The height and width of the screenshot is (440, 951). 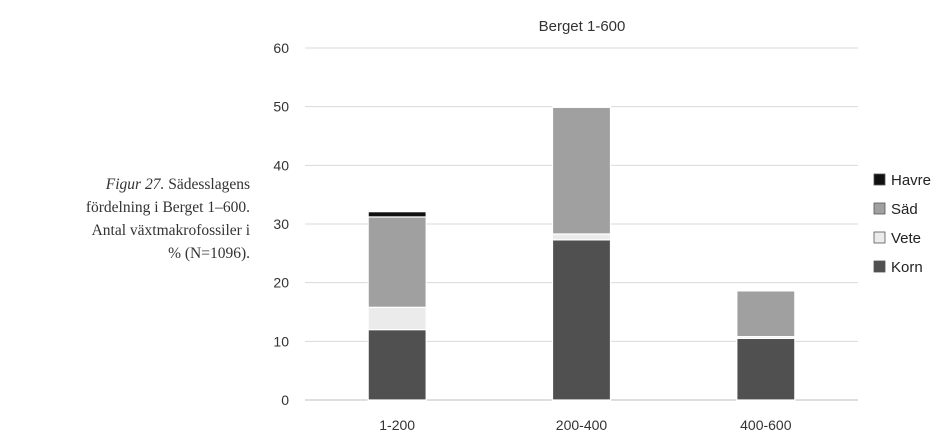 I want to click on bar-1-200-vete, so click(x=397, y=318).